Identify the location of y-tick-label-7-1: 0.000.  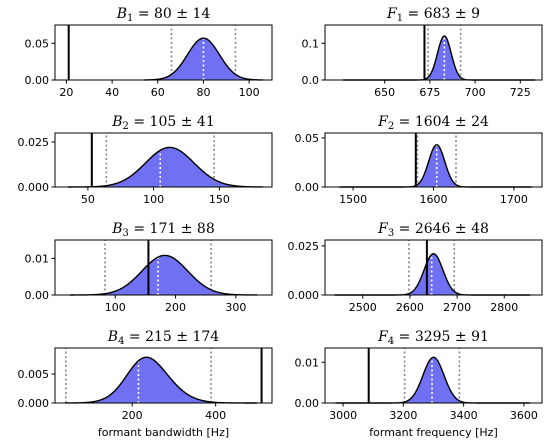
(34, 403).